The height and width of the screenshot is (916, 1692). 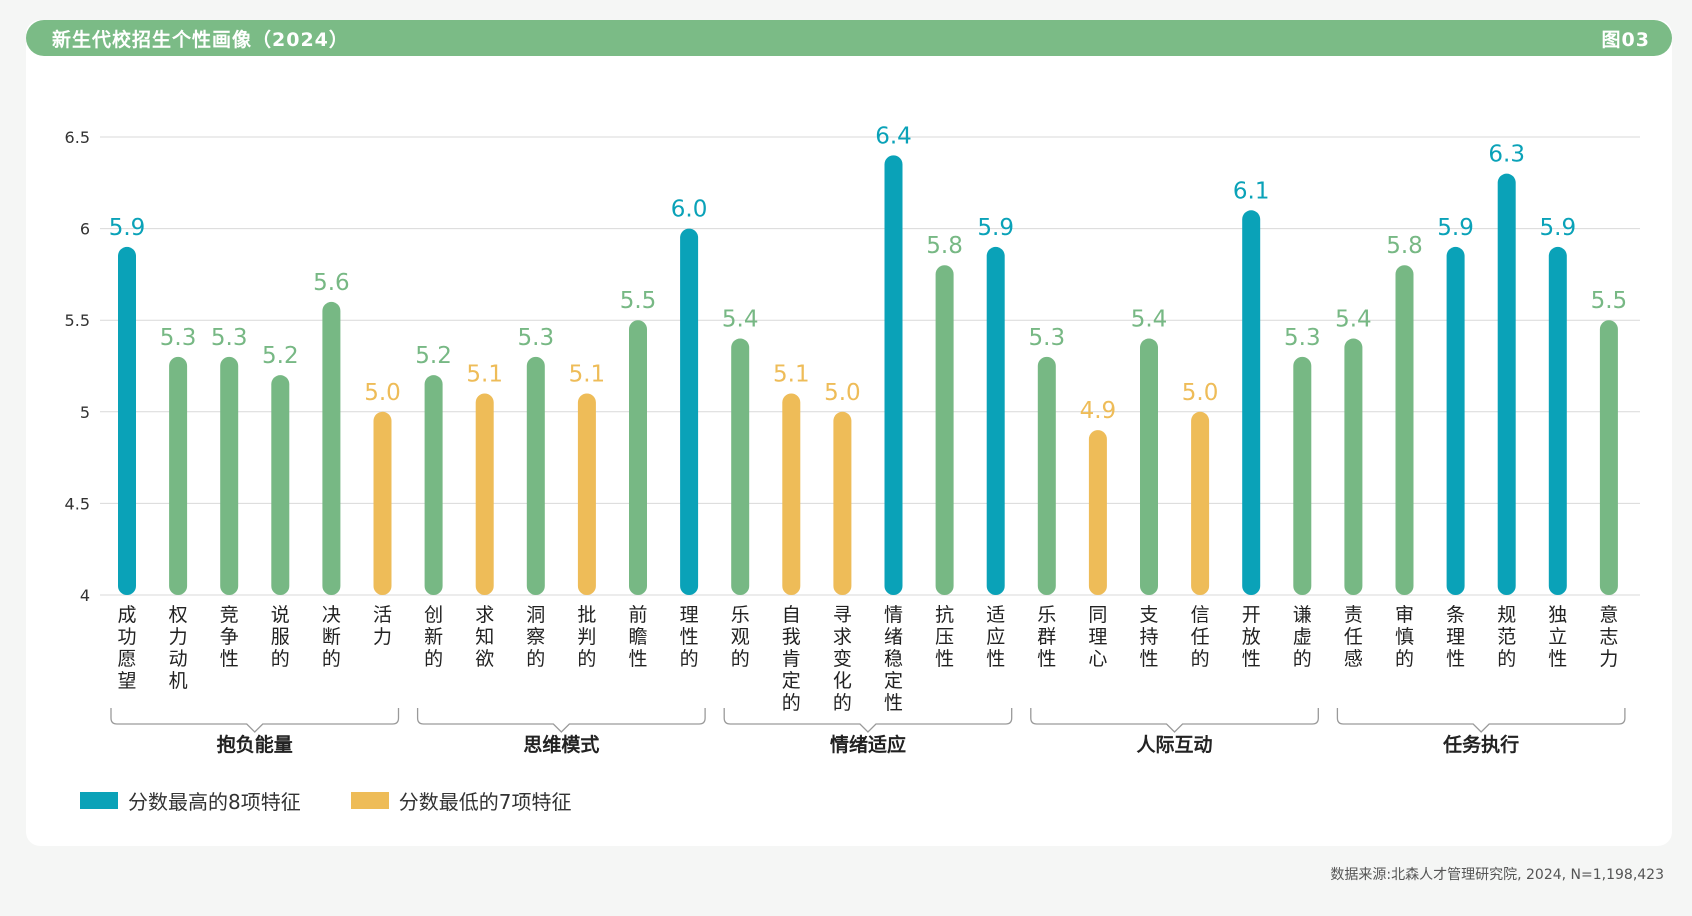 What do you see at coordinates (255, 744) in the screenshot?
I see `group-label: 抱负能量` at bounding box center [255, 744].